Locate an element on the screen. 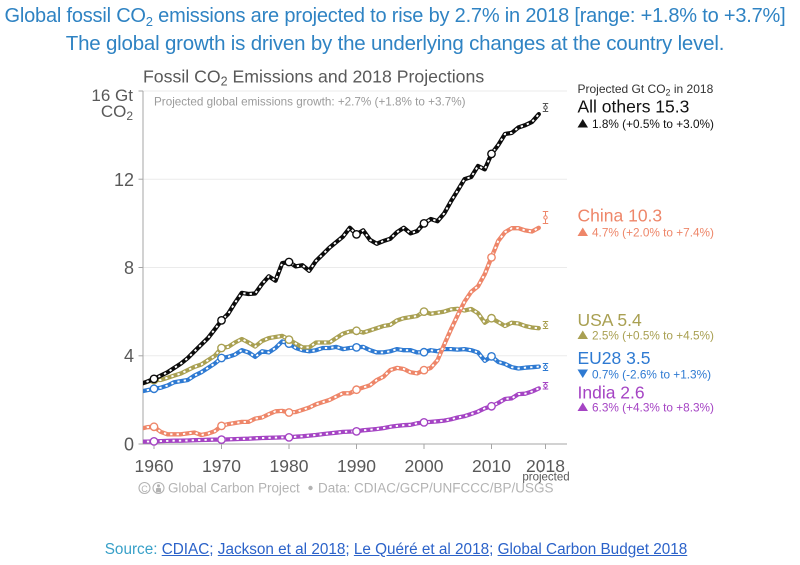 The image size is (800, 565). svg-text: 1960 is located at coordinates (154, 466).